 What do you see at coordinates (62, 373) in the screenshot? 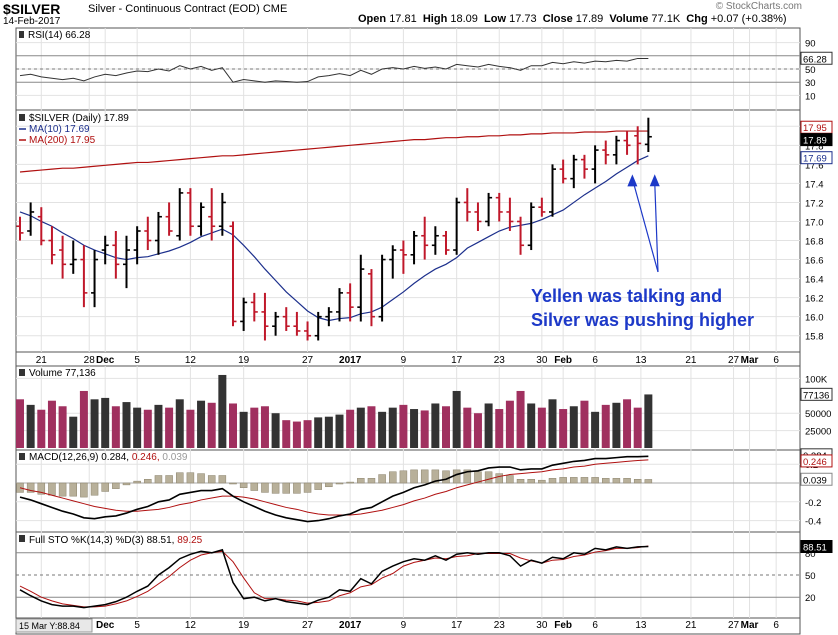
I see `volume-label: Volume 77,136` at bounding box center [62, 373].